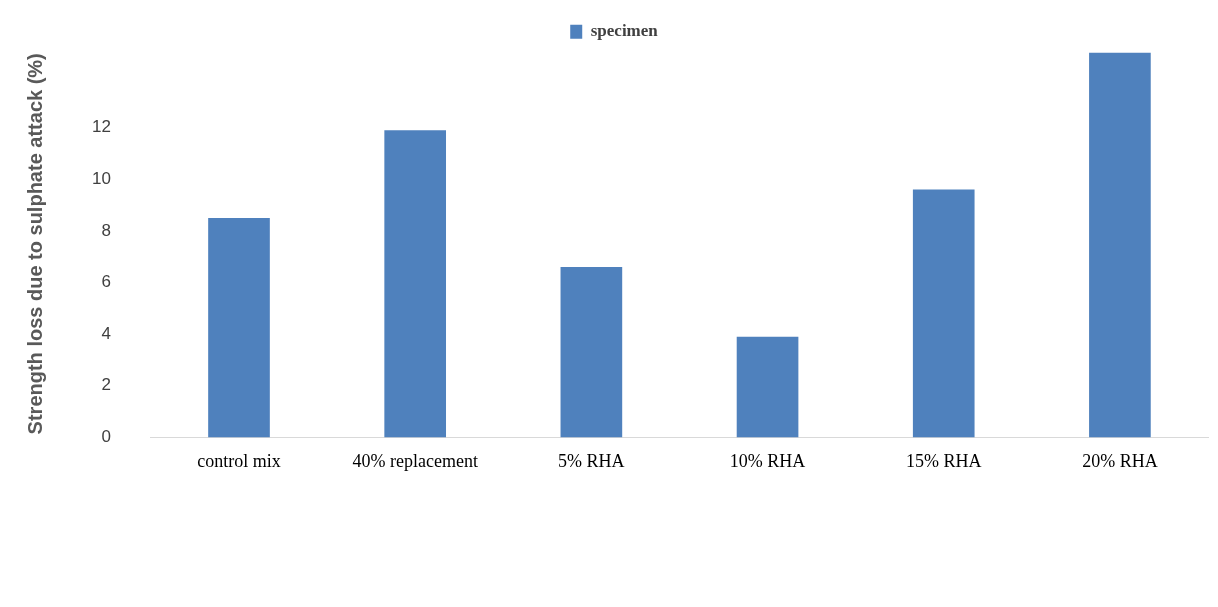 This screenshot has height=607, width=1218. What do you see at coordinates (34, 244) in the screenshot?
I see `y-axis-title: Strength loss due to sulphate attack (%)` at bounding box center [34, 244].